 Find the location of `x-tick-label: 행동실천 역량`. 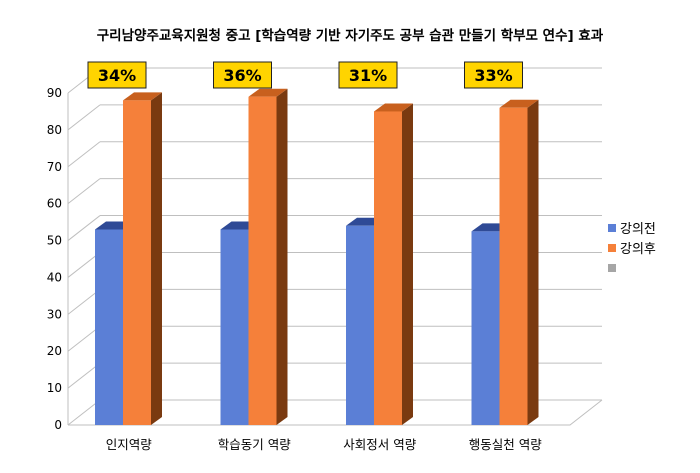

x-tick-label: 행동실천 역량 is located at coordinates (505, 444).